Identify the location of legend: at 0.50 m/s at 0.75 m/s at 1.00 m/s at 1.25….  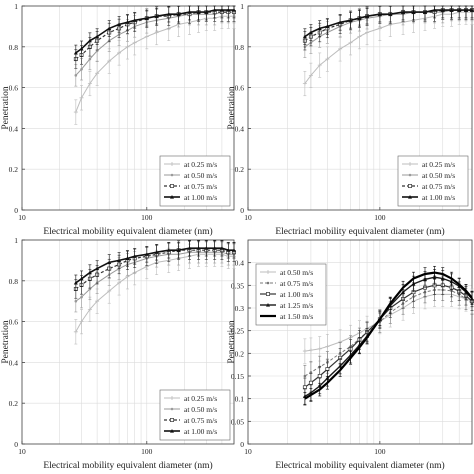
(291, 294).